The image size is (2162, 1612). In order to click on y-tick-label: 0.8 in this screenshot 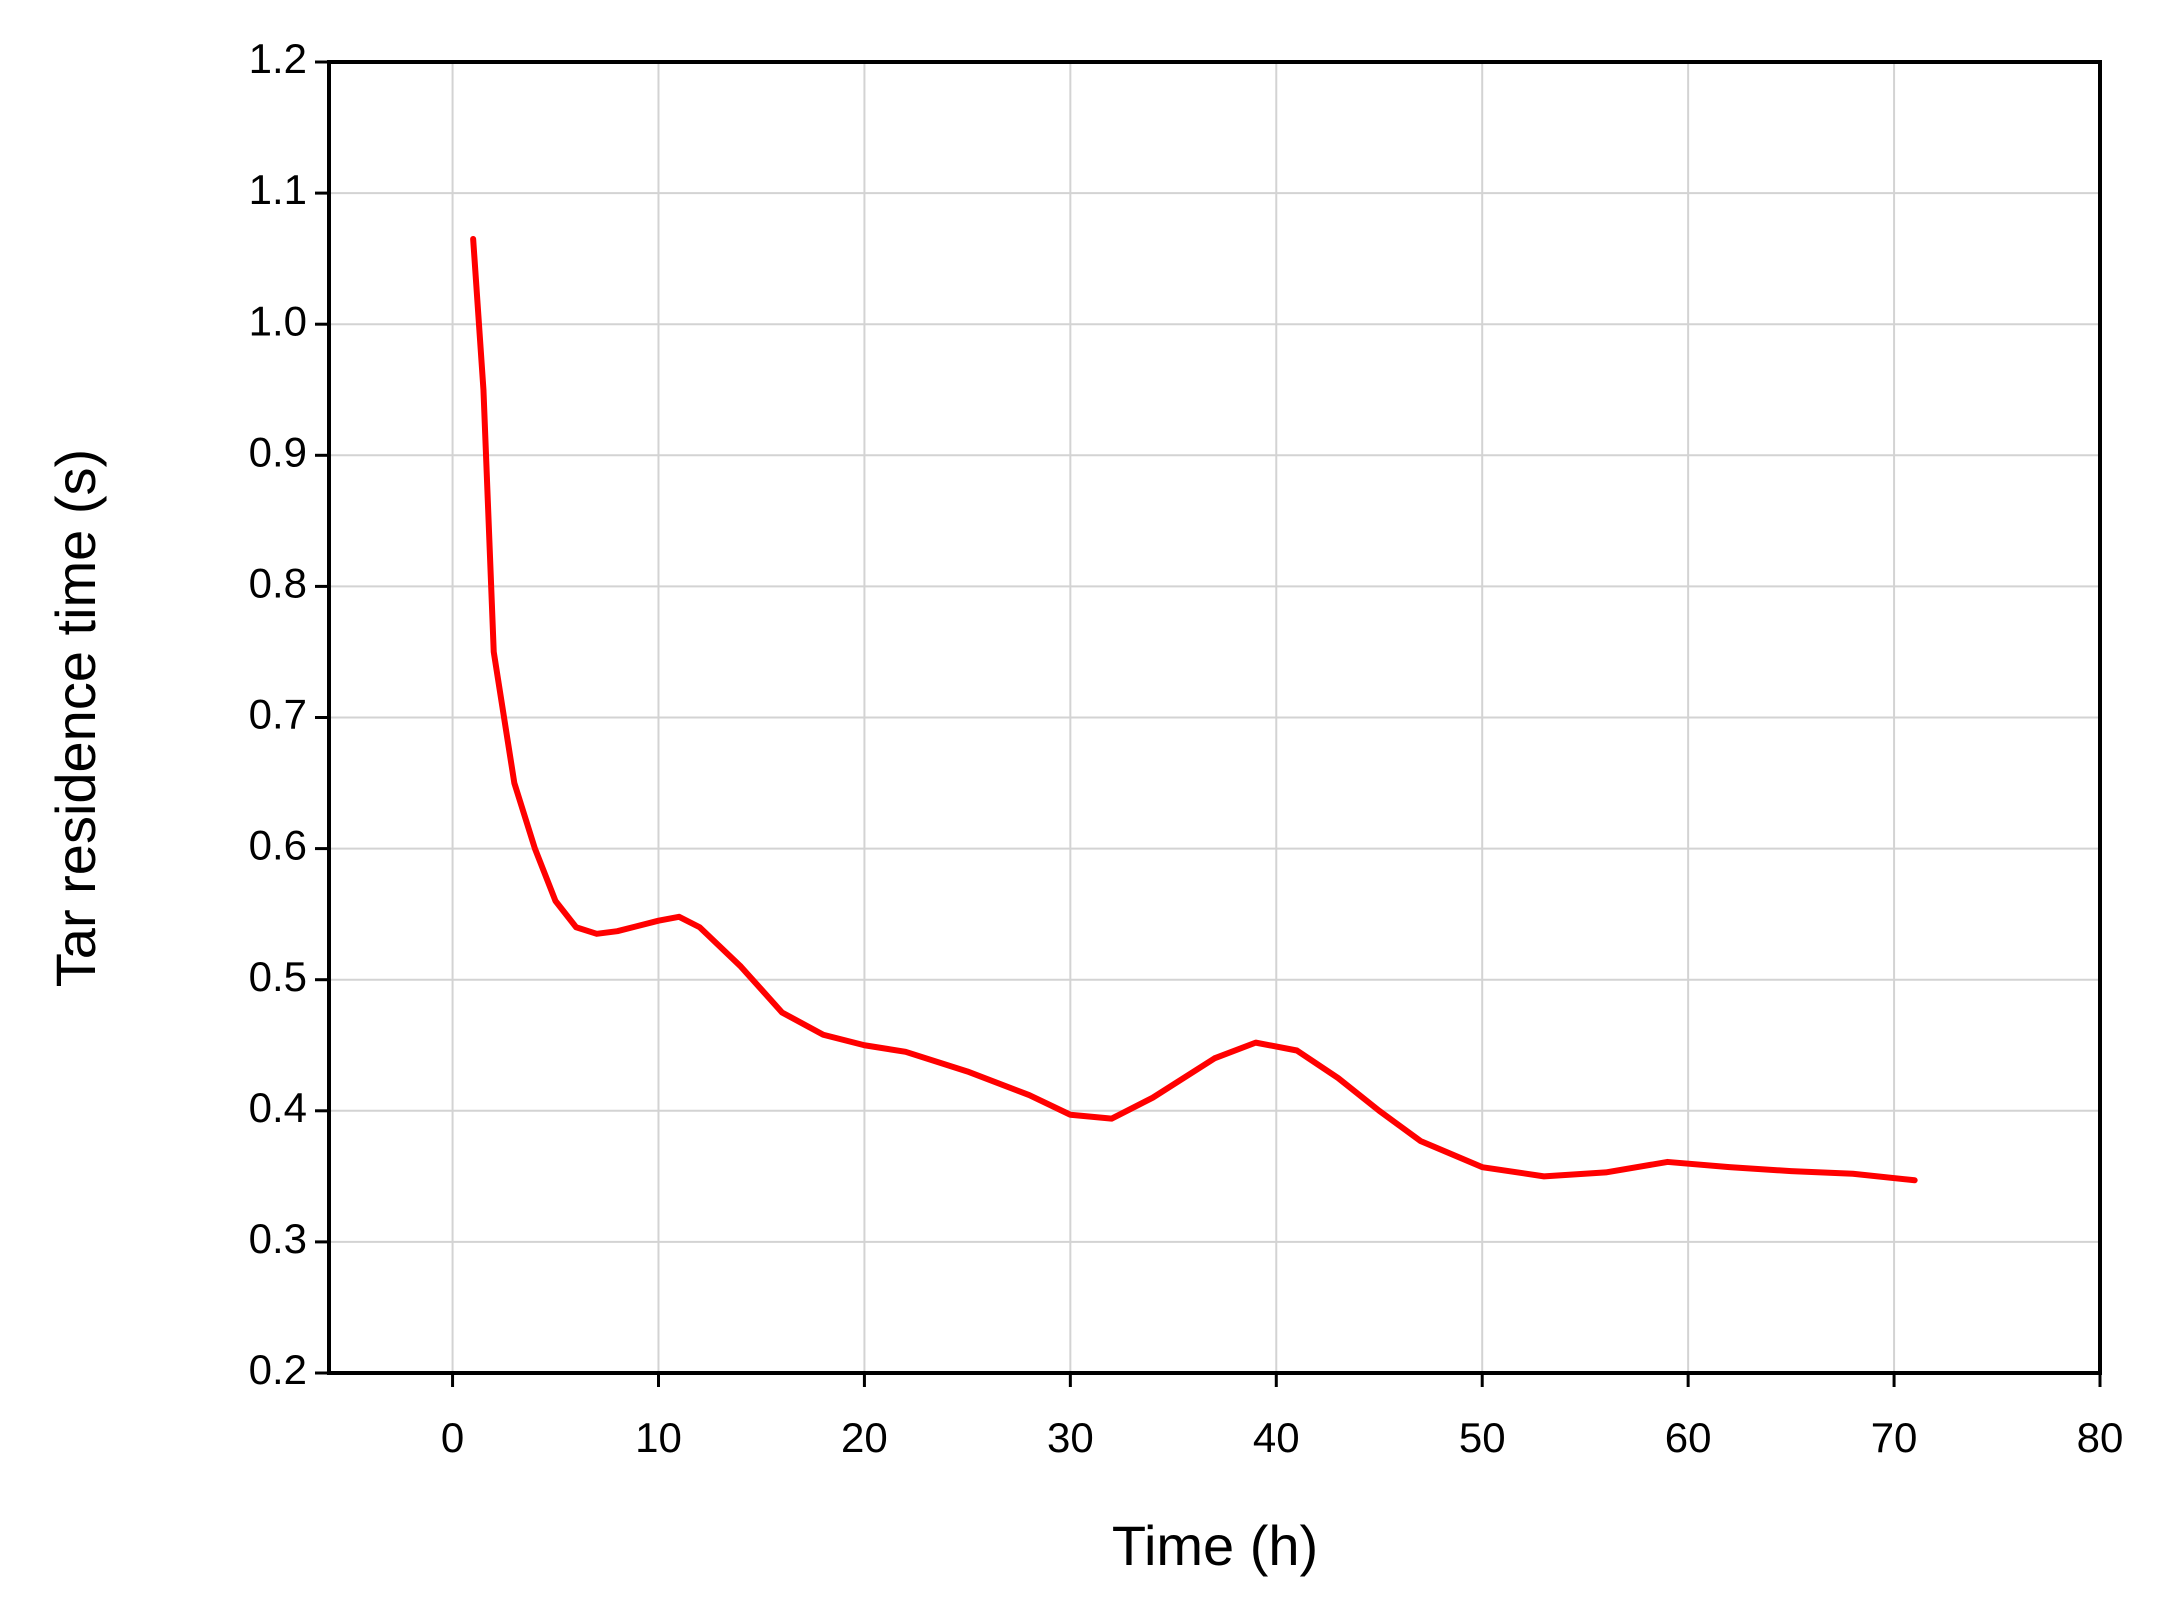, I will do `click(278, 582)`.